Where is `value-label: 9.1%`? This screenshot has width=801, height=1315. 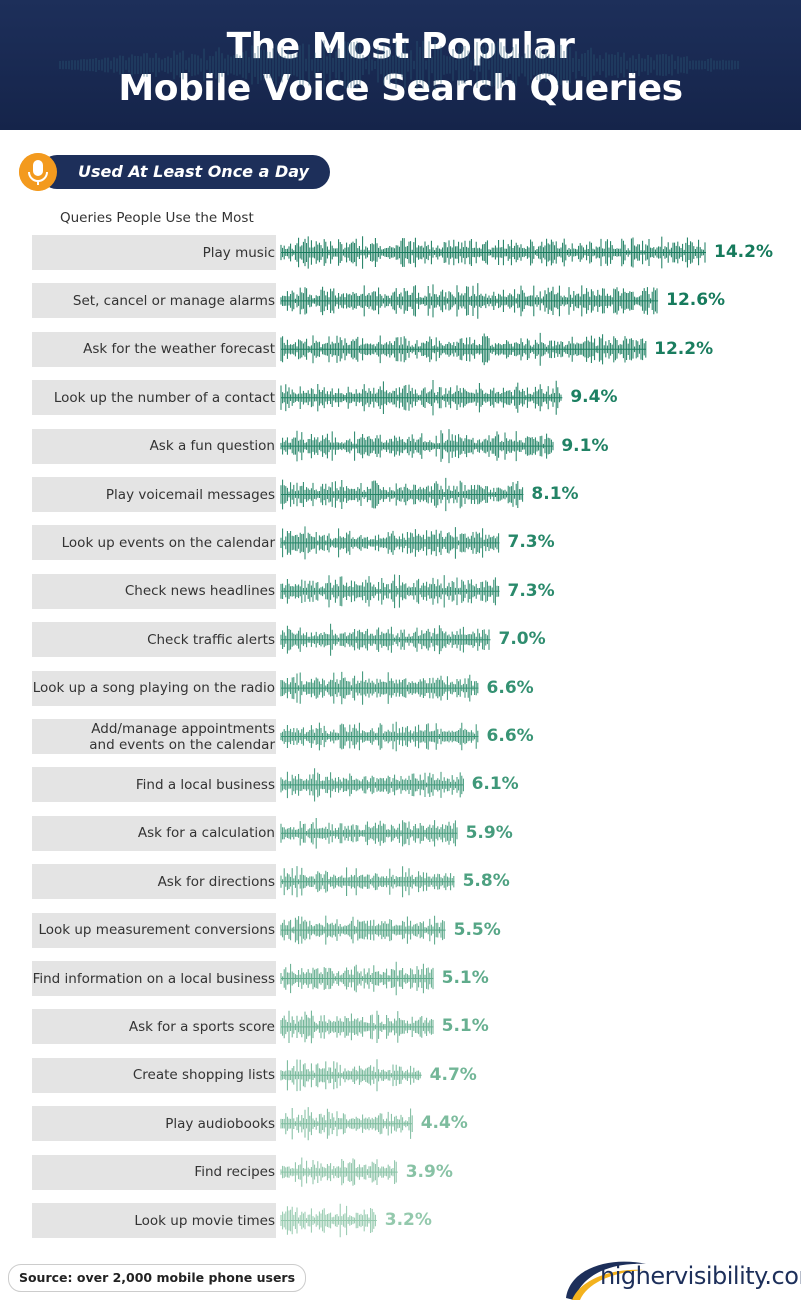 value-label: 9.1% is located at coordinates (585, 445).